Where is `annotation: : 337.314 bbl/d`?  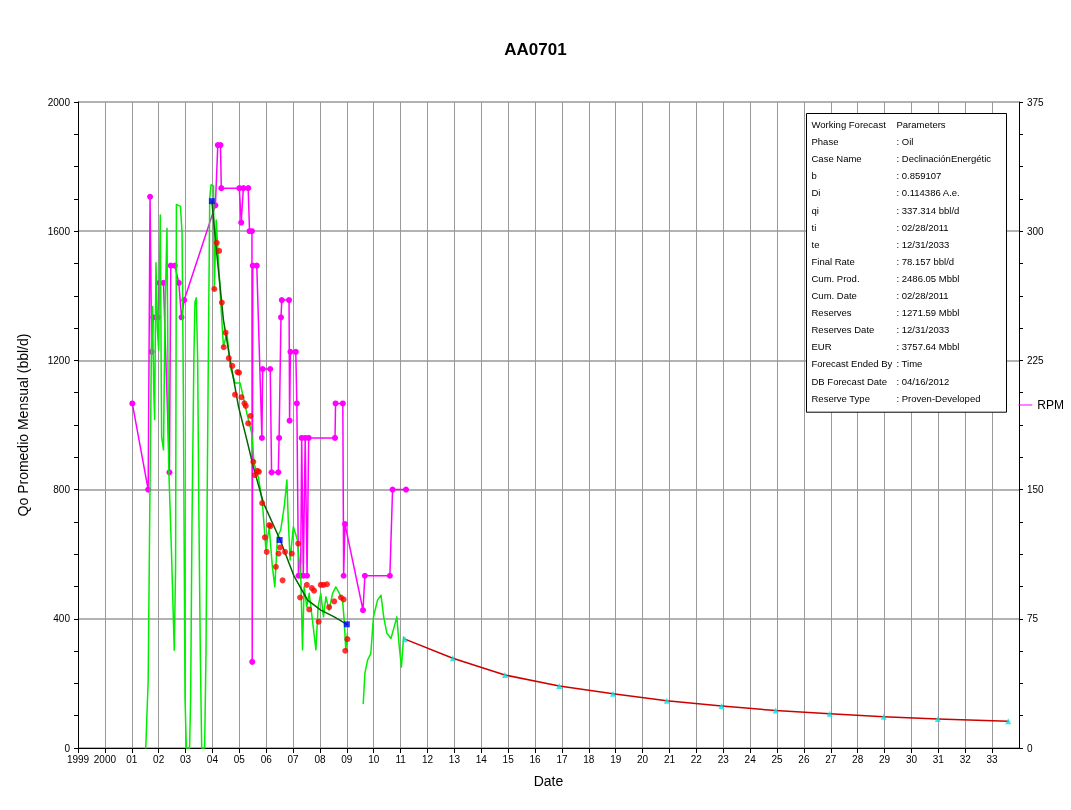
annotation: : 337.314 bbl/d is located at coordinates (928, 210).